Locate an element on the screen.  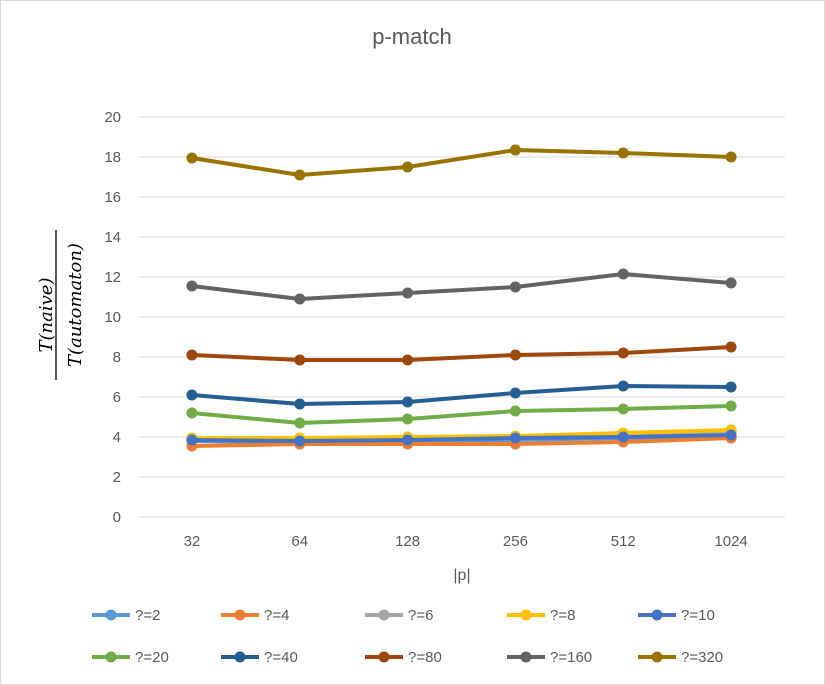
x-tick-label: 512 is located at coordinates (623, 541).